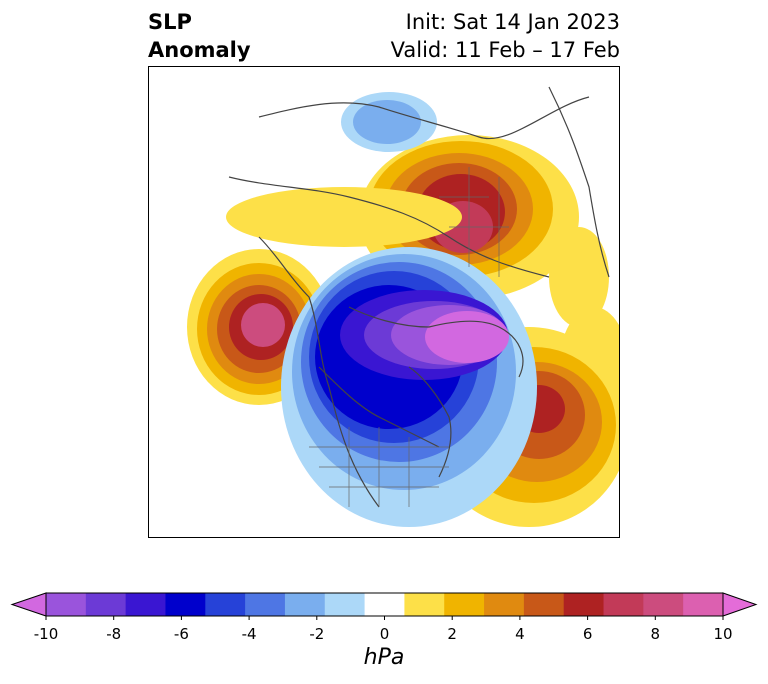 The width and height of the screenshot is (768, 684). What do you see at coordinates (199, 36) in the screenshot?
I see `map-title: SLP Anomaly` at bounding box center [199, 36].